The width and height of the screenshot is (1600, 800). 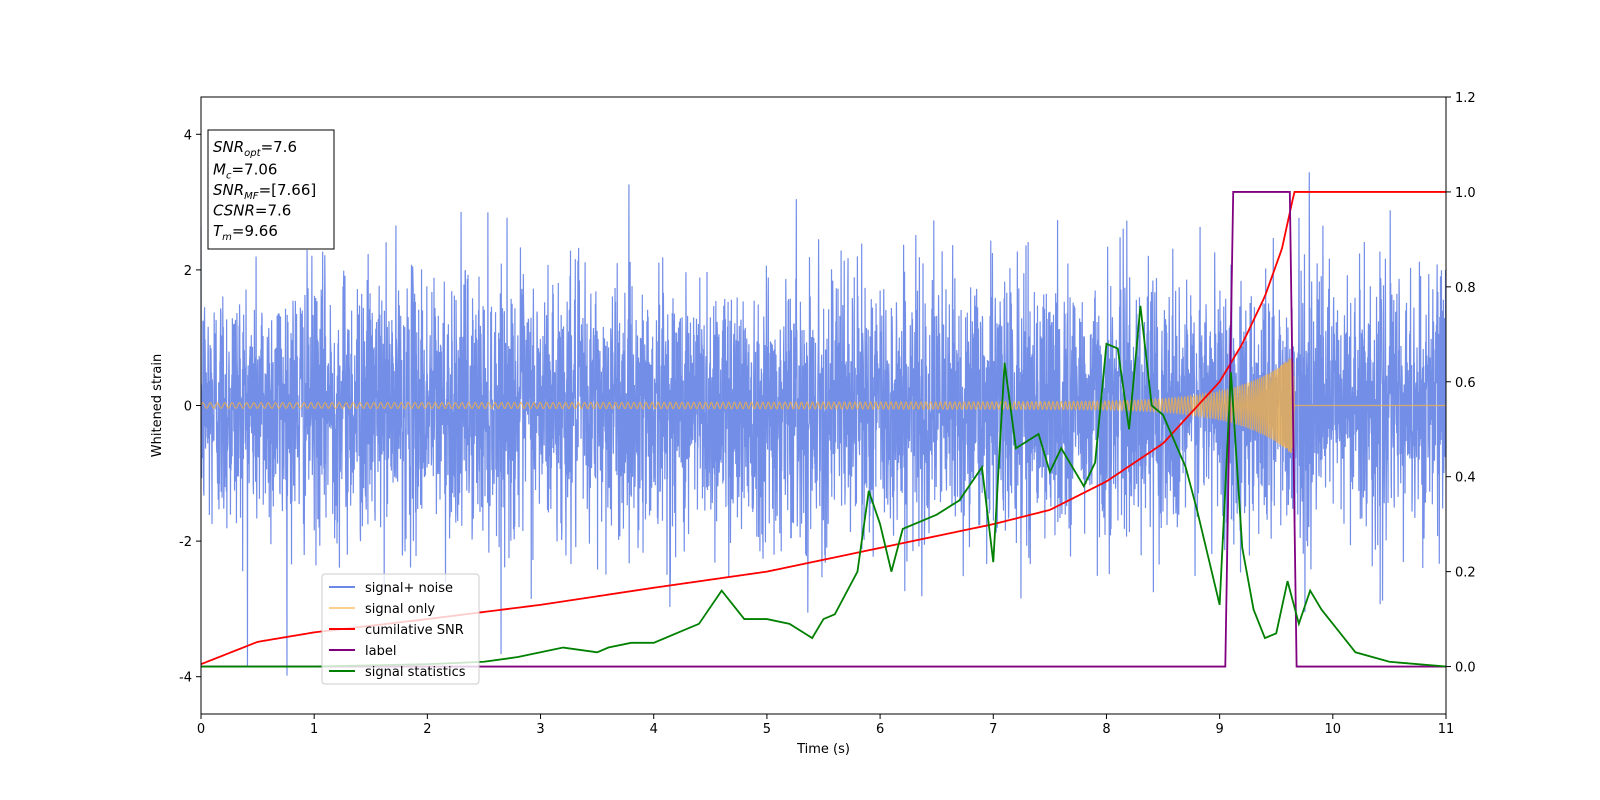 What do you see at coordinates (1465, 573) in the screenshot?
I see `y-right-tick-label: 0.2` at bounding box center [1465, 573].